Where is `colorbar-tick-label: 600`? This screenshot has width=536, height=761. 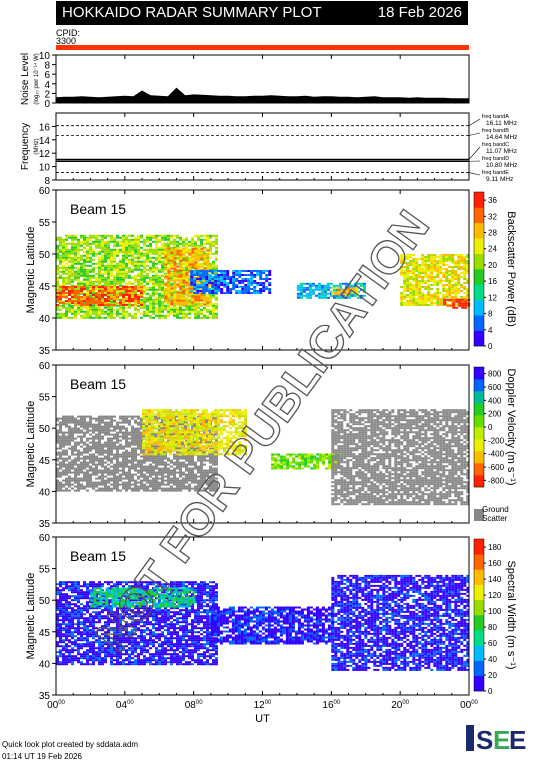
colorbar-tick-label: 600 is located at coordinates (495, 387).